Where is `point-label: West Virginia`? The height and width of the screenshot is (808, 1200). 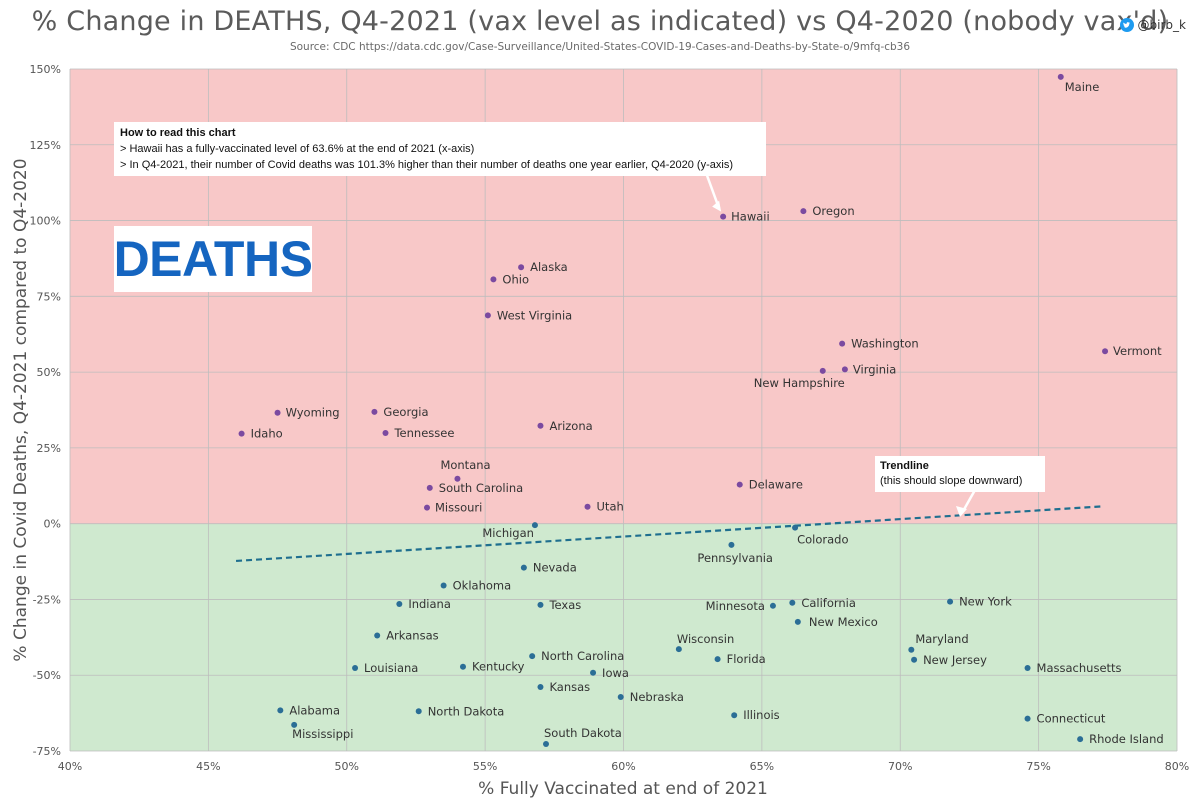 point-label: West Virginia is located at coordinates (534, 315).